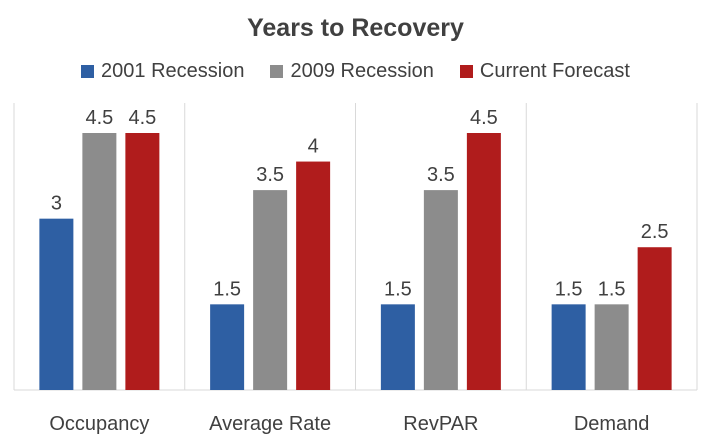 The image size is (711, 446). I want to click on legend-item: 2001 Recession, so click(162, 71).